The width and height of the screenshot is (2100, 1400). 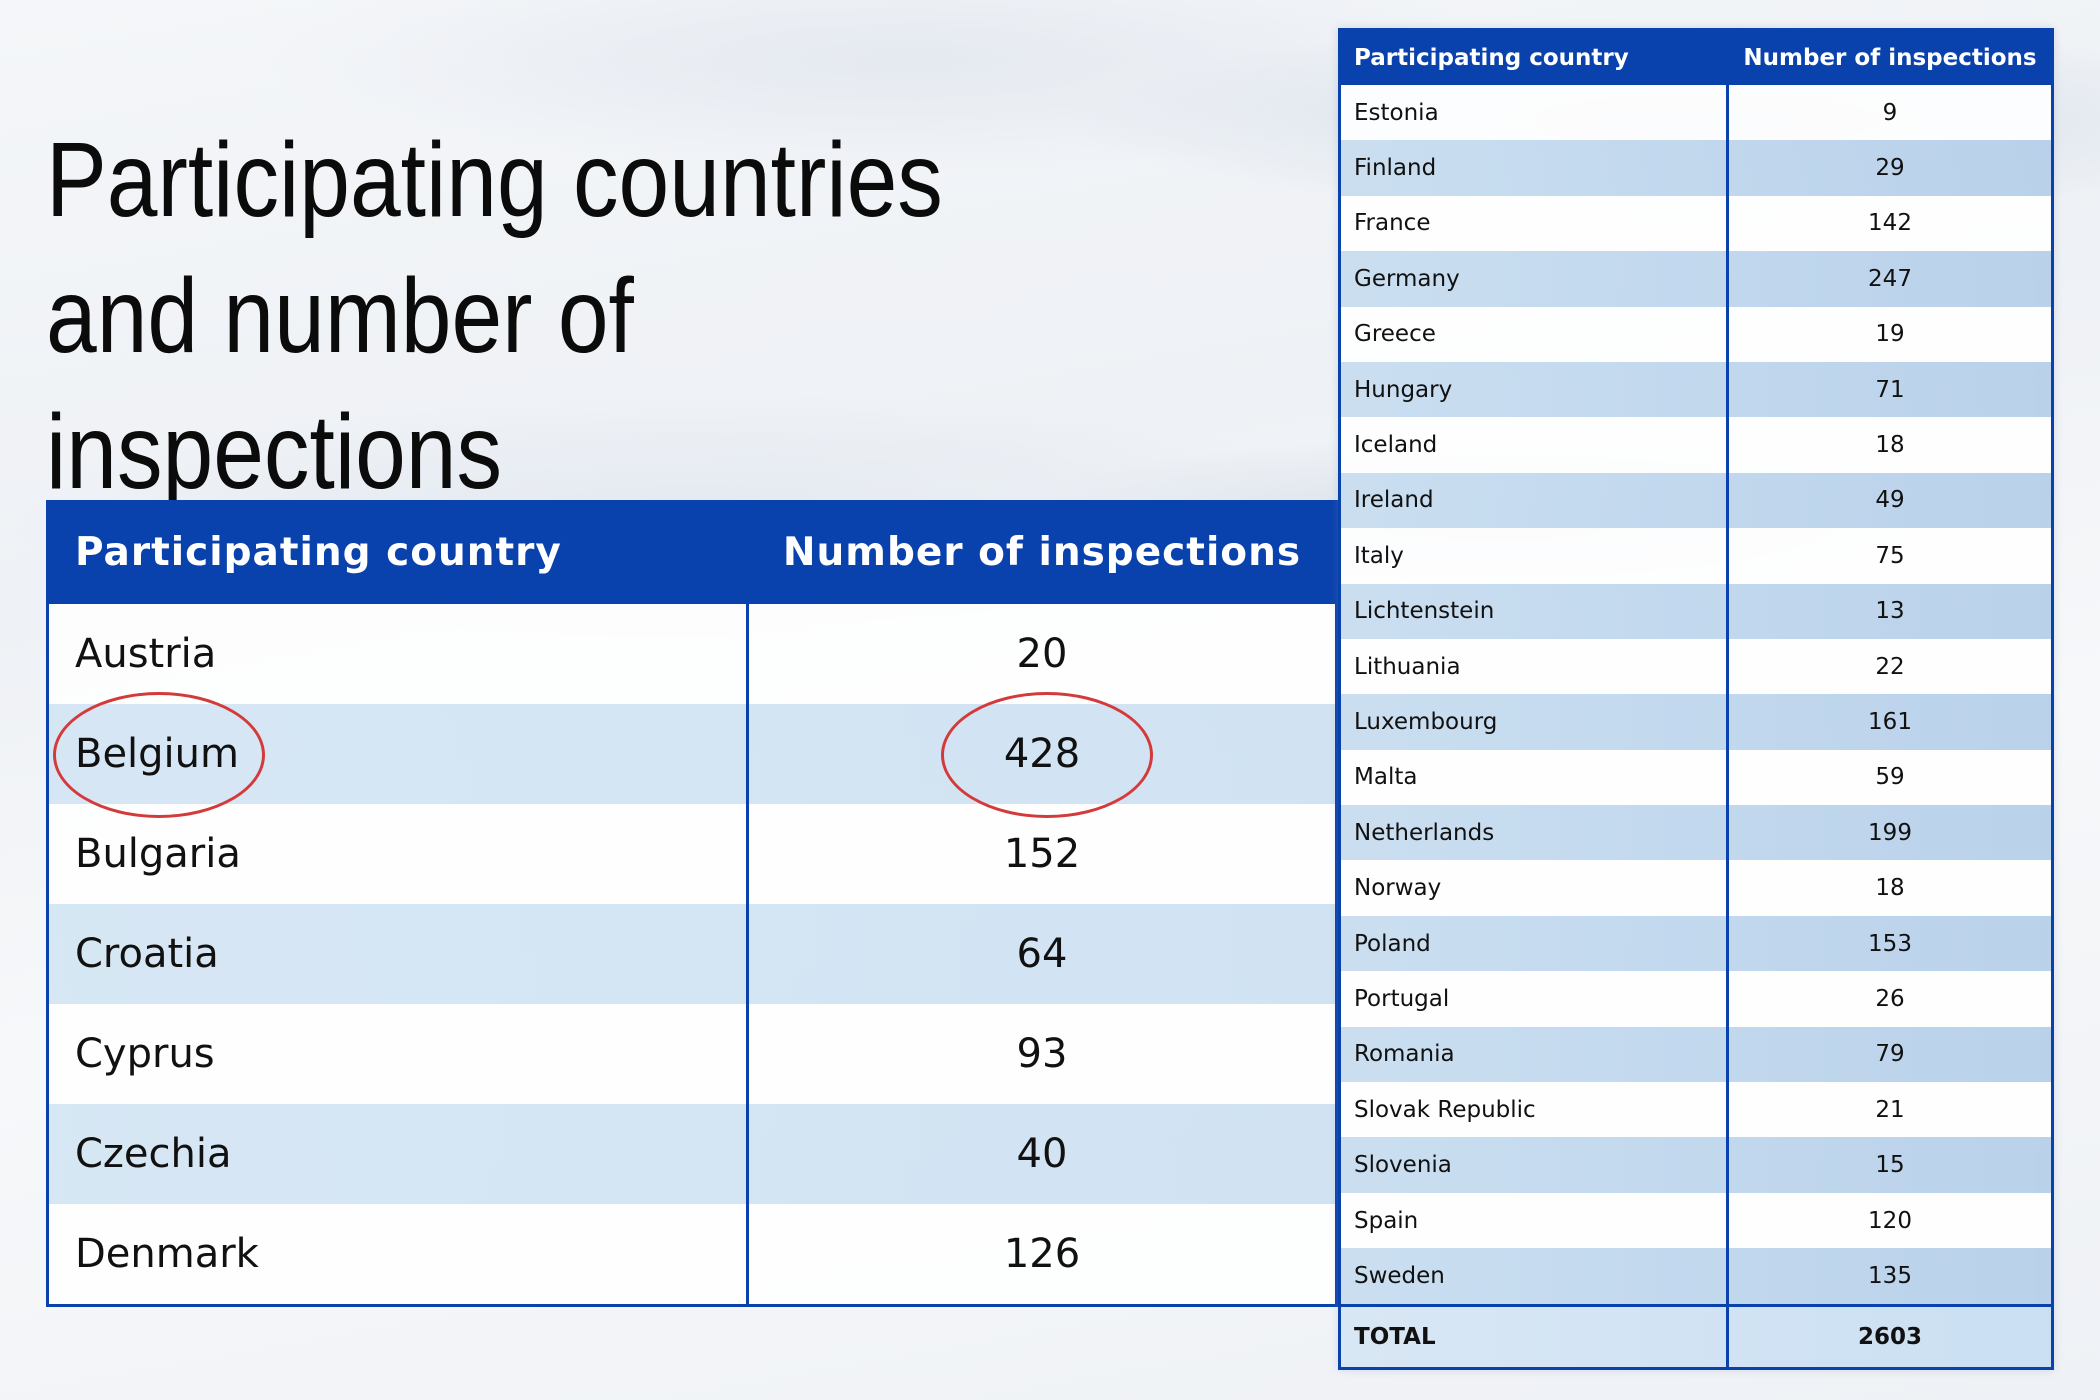 What do you see at coordinates (1535, 168) in the screenshot?
I see `country-cell: Finland` at bounding box center [1535, 168].